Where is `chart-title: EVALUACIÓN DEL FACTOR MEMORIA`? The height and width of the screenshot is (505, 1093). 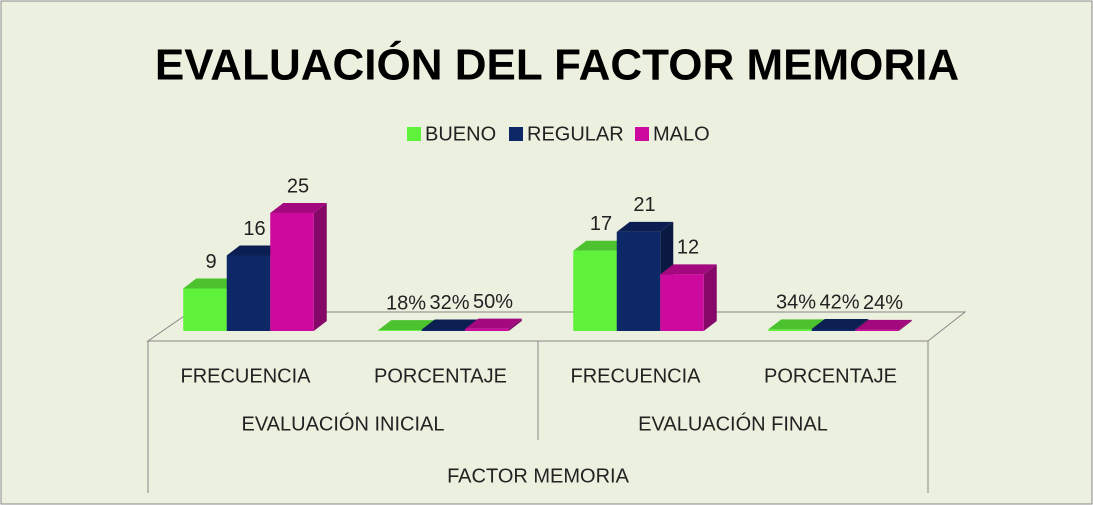 chart-title: EVALUACIÓN DEL FACTOR MEMORIA is located at coordinates (557, 65).